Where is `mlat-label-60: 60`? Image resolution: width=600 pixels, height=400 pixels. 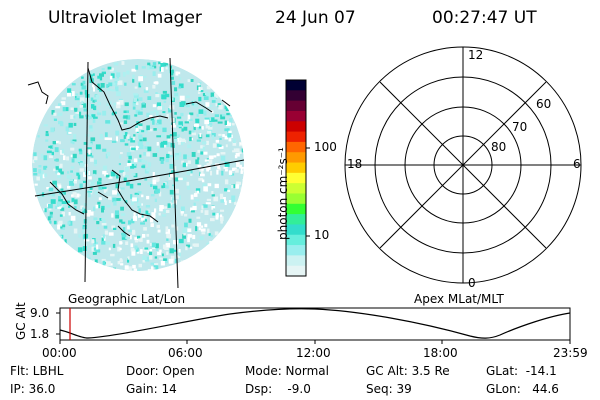
mlat-label-60: 60 is located at coordinates (544, 104).